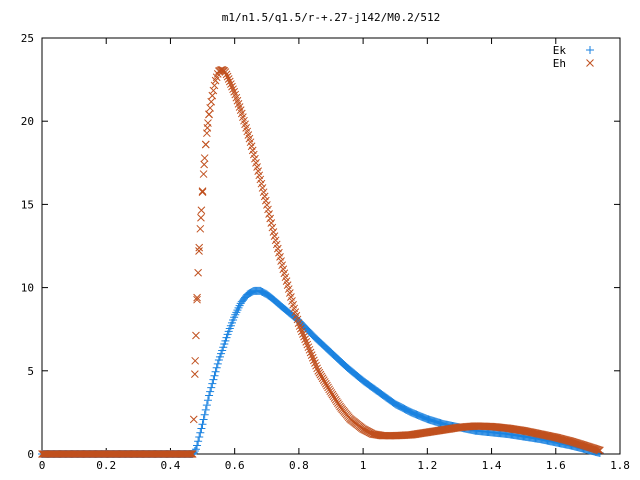 The width and height of the screenshot is (640, 480). I want to click on y-tick-label: 25, so click(27, 38).